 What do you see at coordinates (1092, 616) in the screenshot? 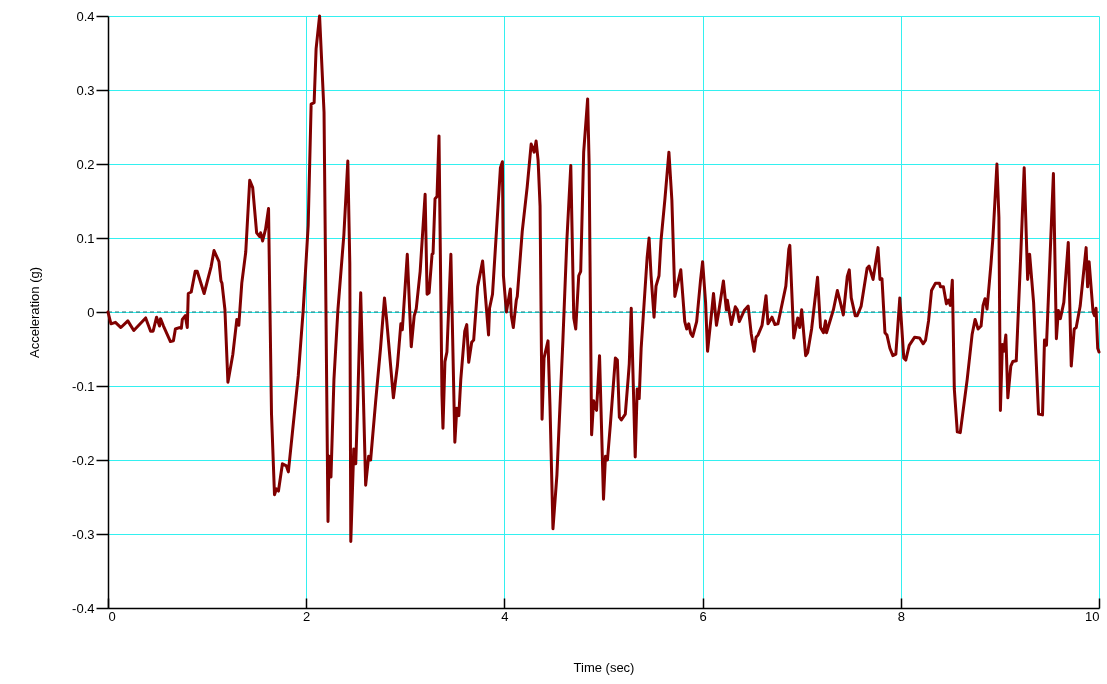
I see `x-tick-label: 10` at bounding box center [1092, 616].